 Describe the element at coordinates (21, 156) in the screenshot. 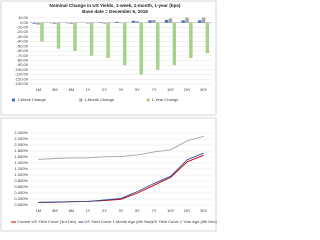

I see `y-tick-label: 1.600%` at that location.